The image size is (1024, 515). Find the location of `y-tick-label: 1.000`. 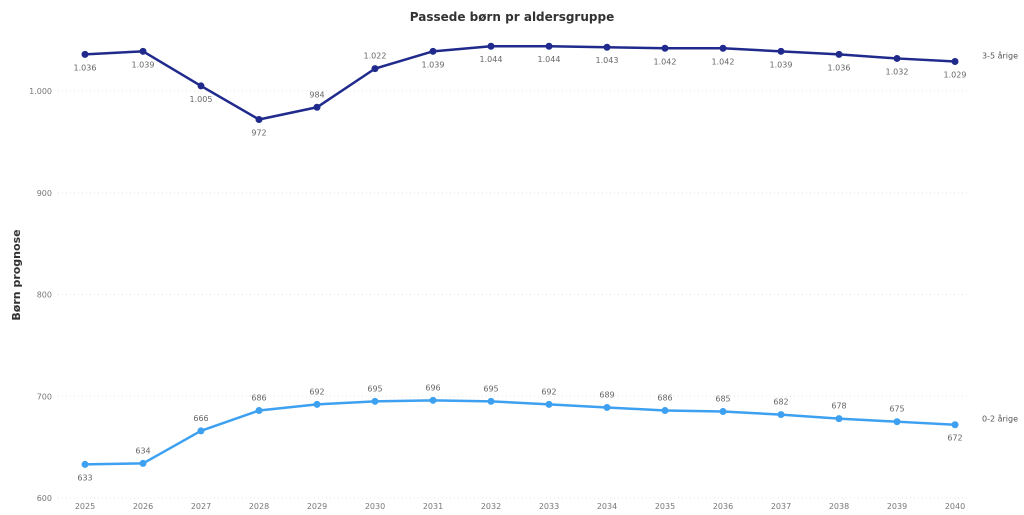

y-tick-label: 1.000 is located at coordinates (40, 91).